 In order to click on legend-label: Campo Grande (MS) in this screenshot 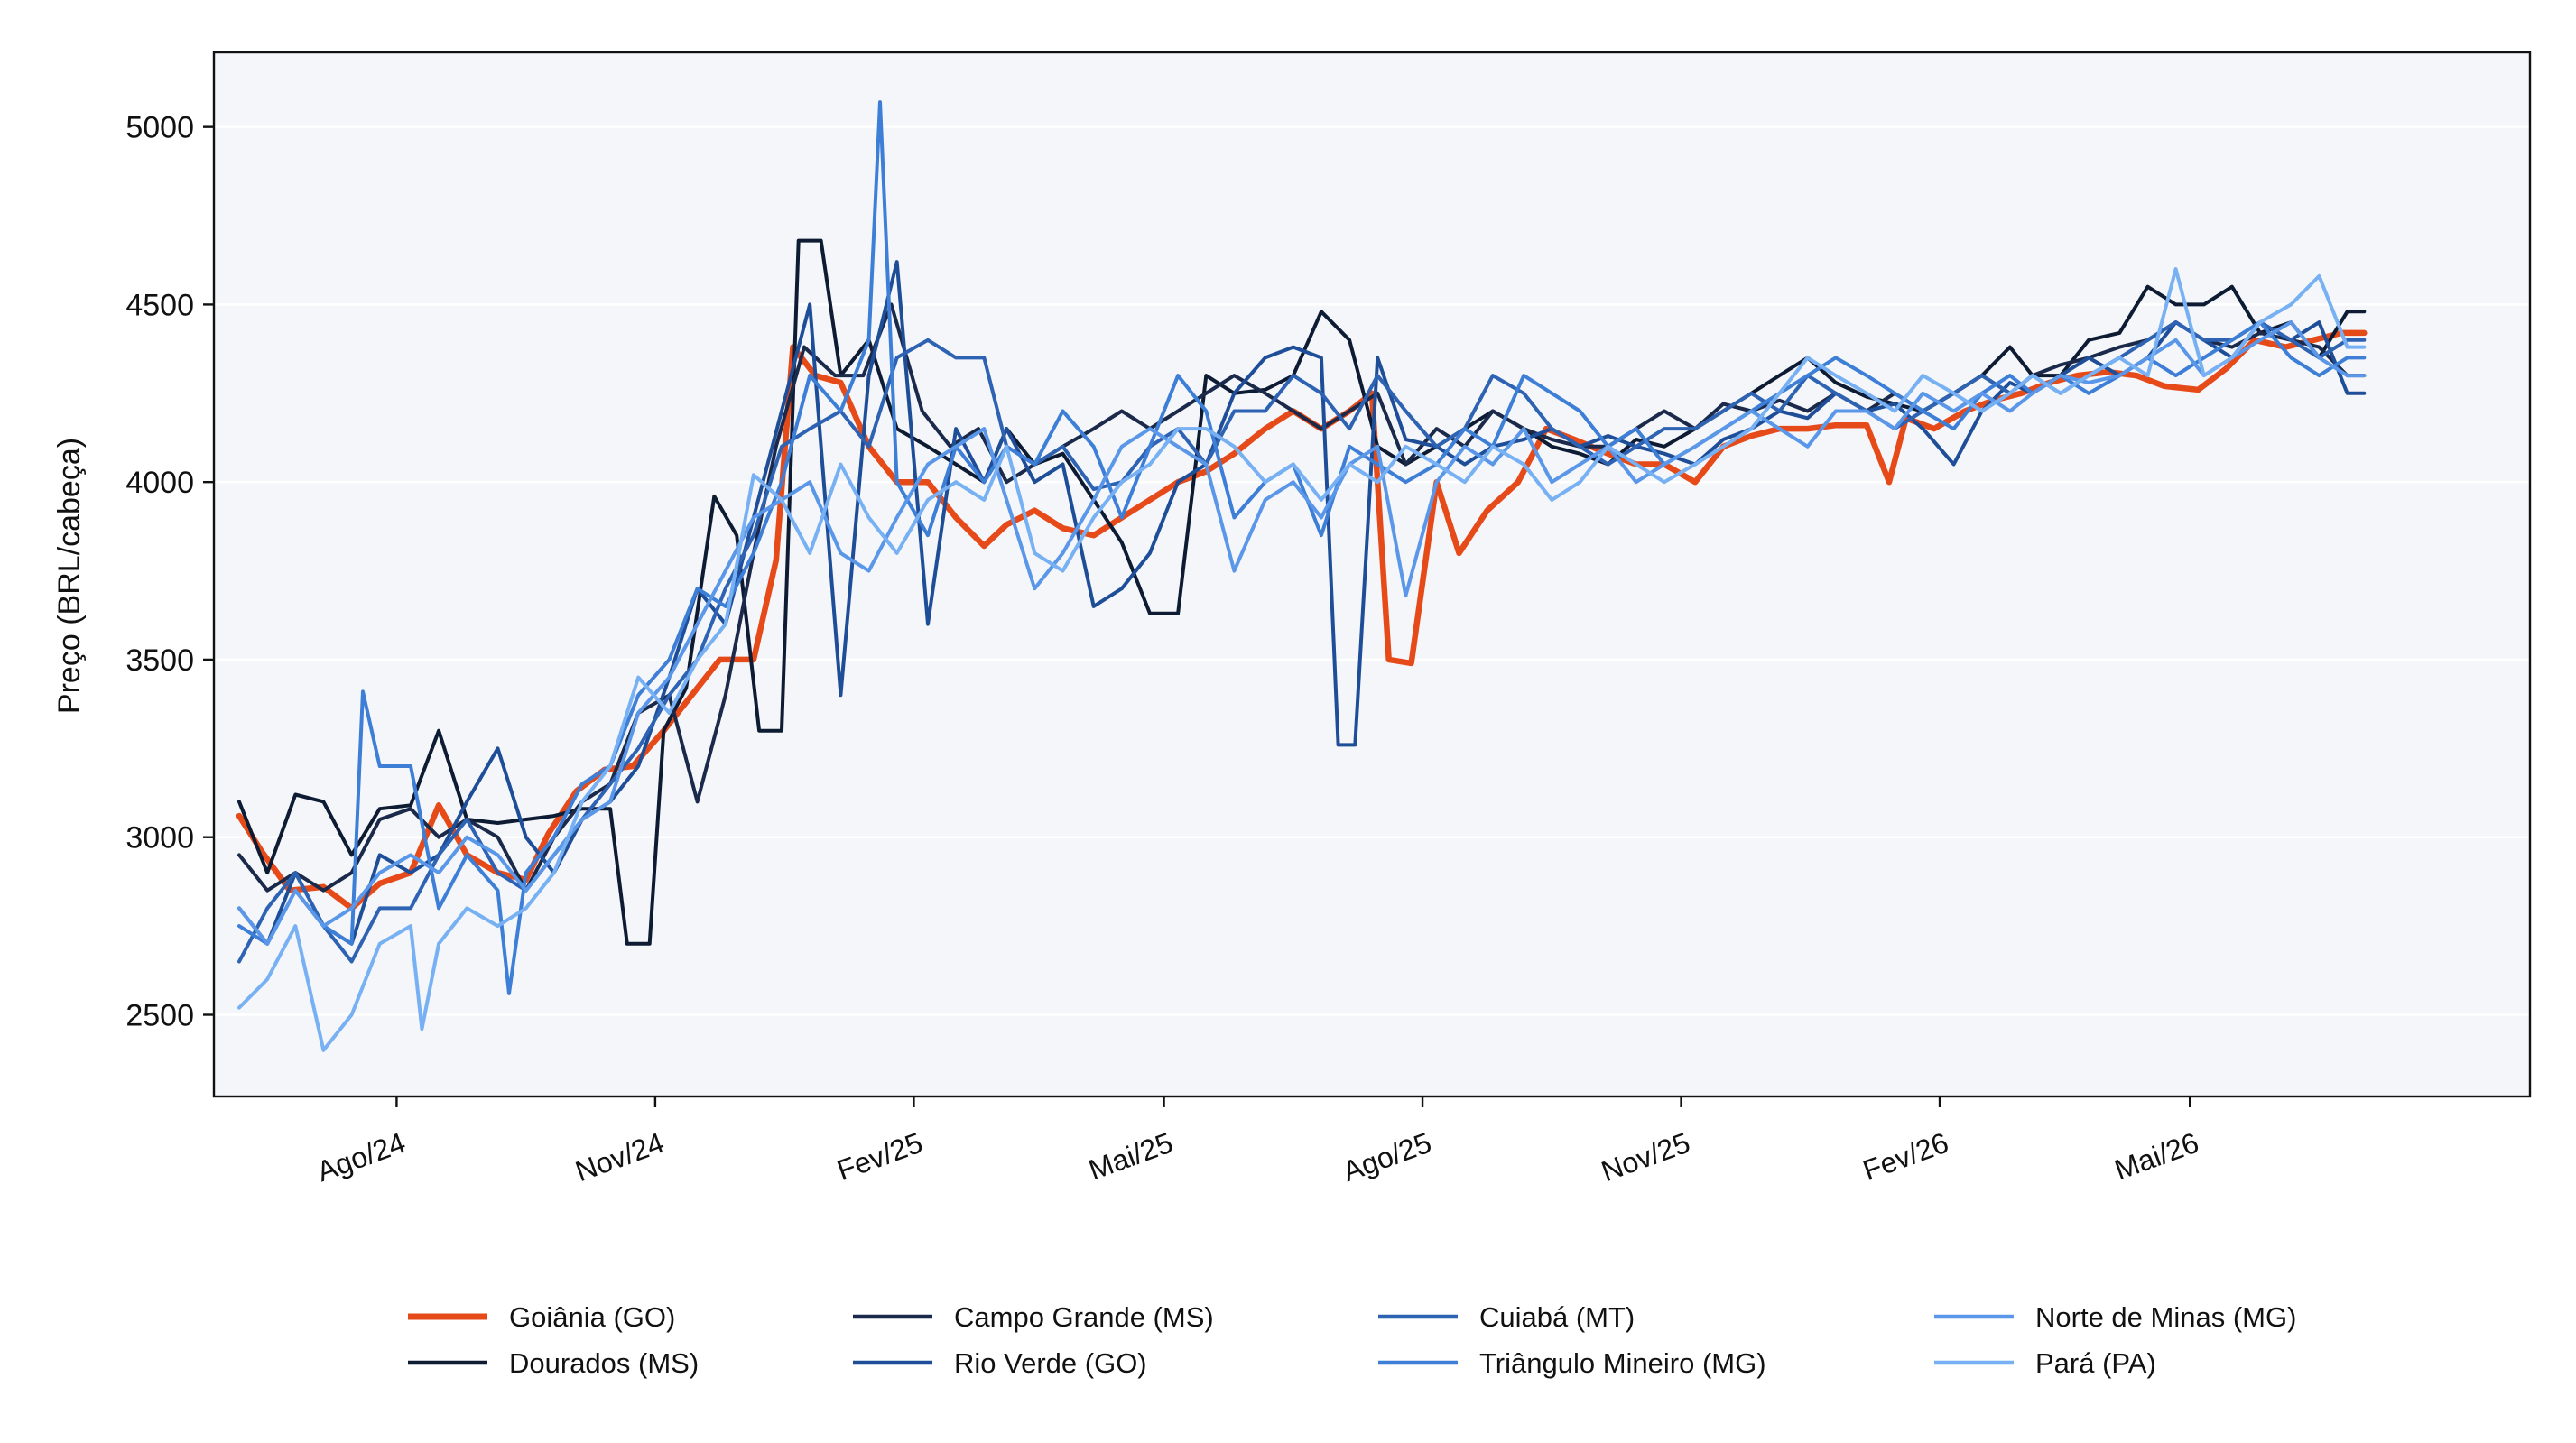, I will do `click(1084, 1317)`.